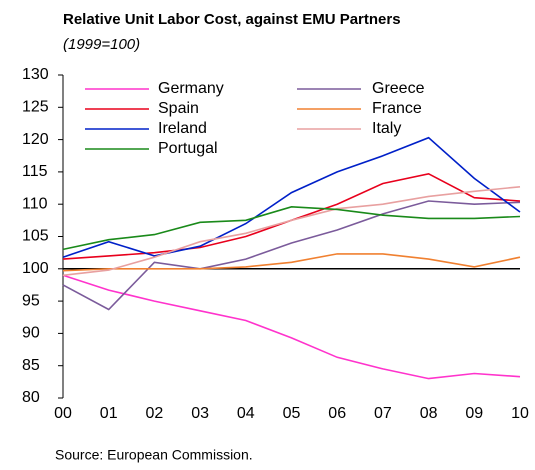  What do you see at coordinates (191, 88) in the screenshot?
I see `legend-label: Germany` at bounding box center [191, 88].